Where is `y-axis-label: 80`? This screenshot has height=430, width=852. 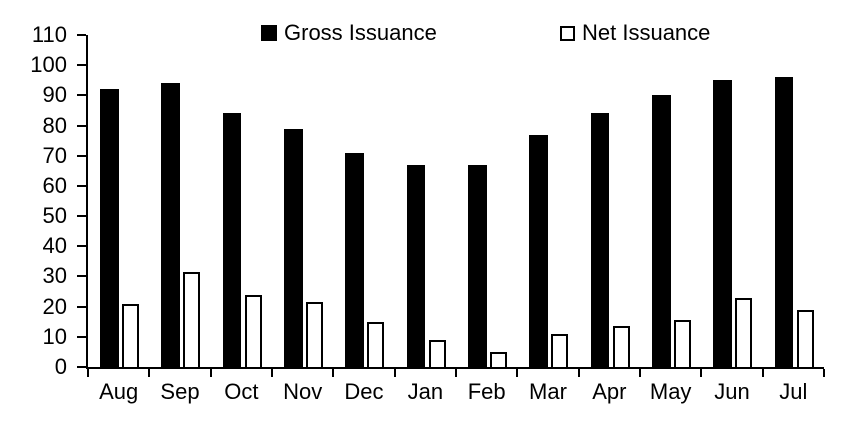 y-axis-label: 80 is located at coordinates (54, 125).